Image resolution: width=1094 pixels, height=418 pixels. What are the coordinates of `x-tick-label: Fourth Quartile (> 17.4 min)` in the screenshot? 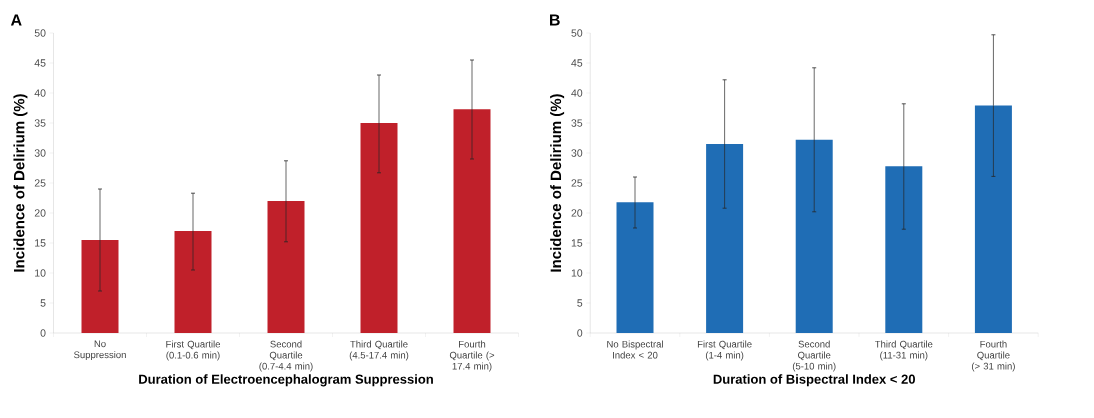 It's located at (472, 356).